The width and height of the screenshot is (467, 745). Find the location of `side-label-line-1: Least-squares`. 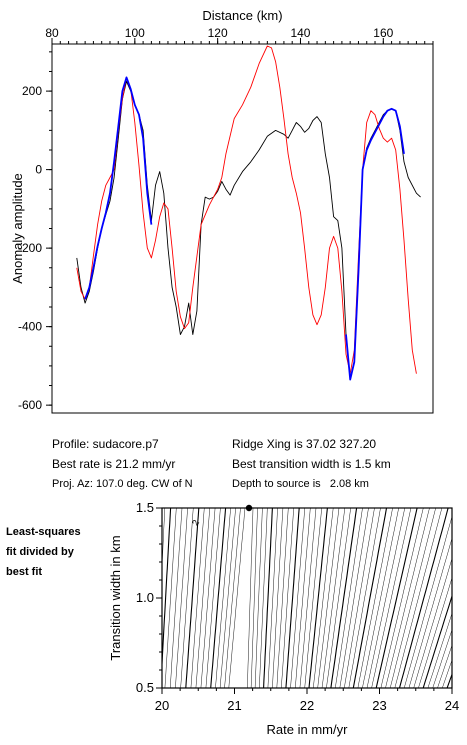

side-label-line-1: Least-squares is located at coordinates (43, 532).